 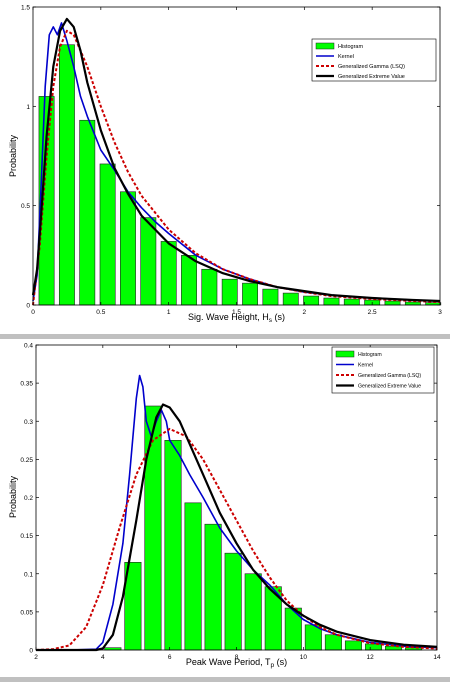 I want to click on y-tick-label: 0.05, so click(x=26, y=612).